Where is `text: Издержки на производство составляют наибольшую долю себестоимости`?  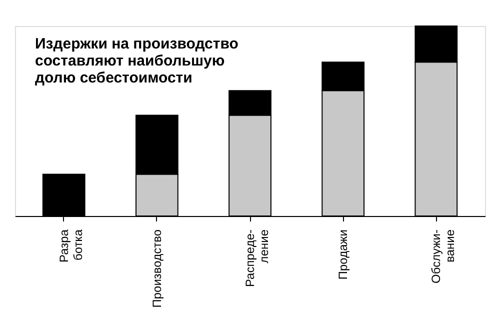 text: Издержки на производство составляют наибольшую долю себестоимости is located at coordinates (136, 61).